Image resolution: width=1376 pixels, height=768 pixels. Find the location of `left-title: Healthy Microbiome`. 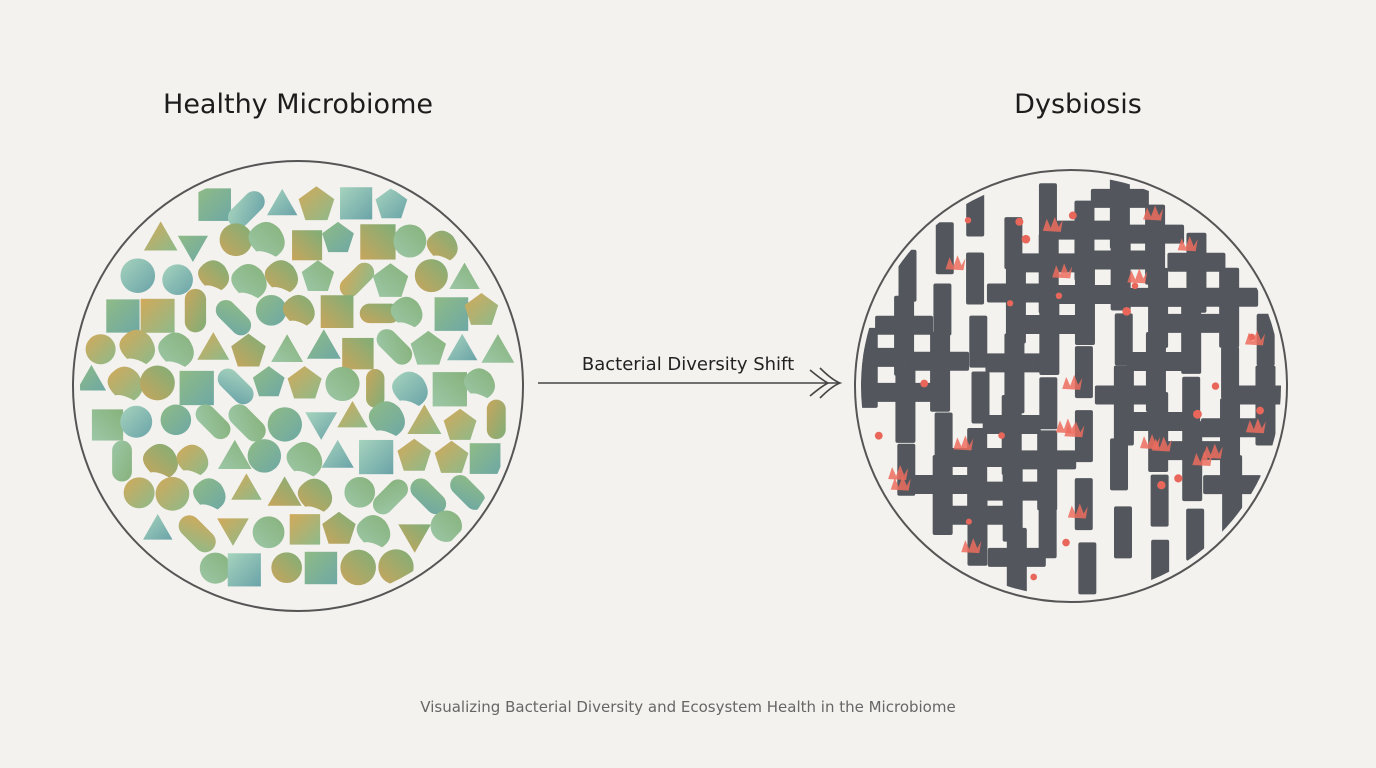

left-title: Healthy Microbiome is located at coordinates (298, 104).